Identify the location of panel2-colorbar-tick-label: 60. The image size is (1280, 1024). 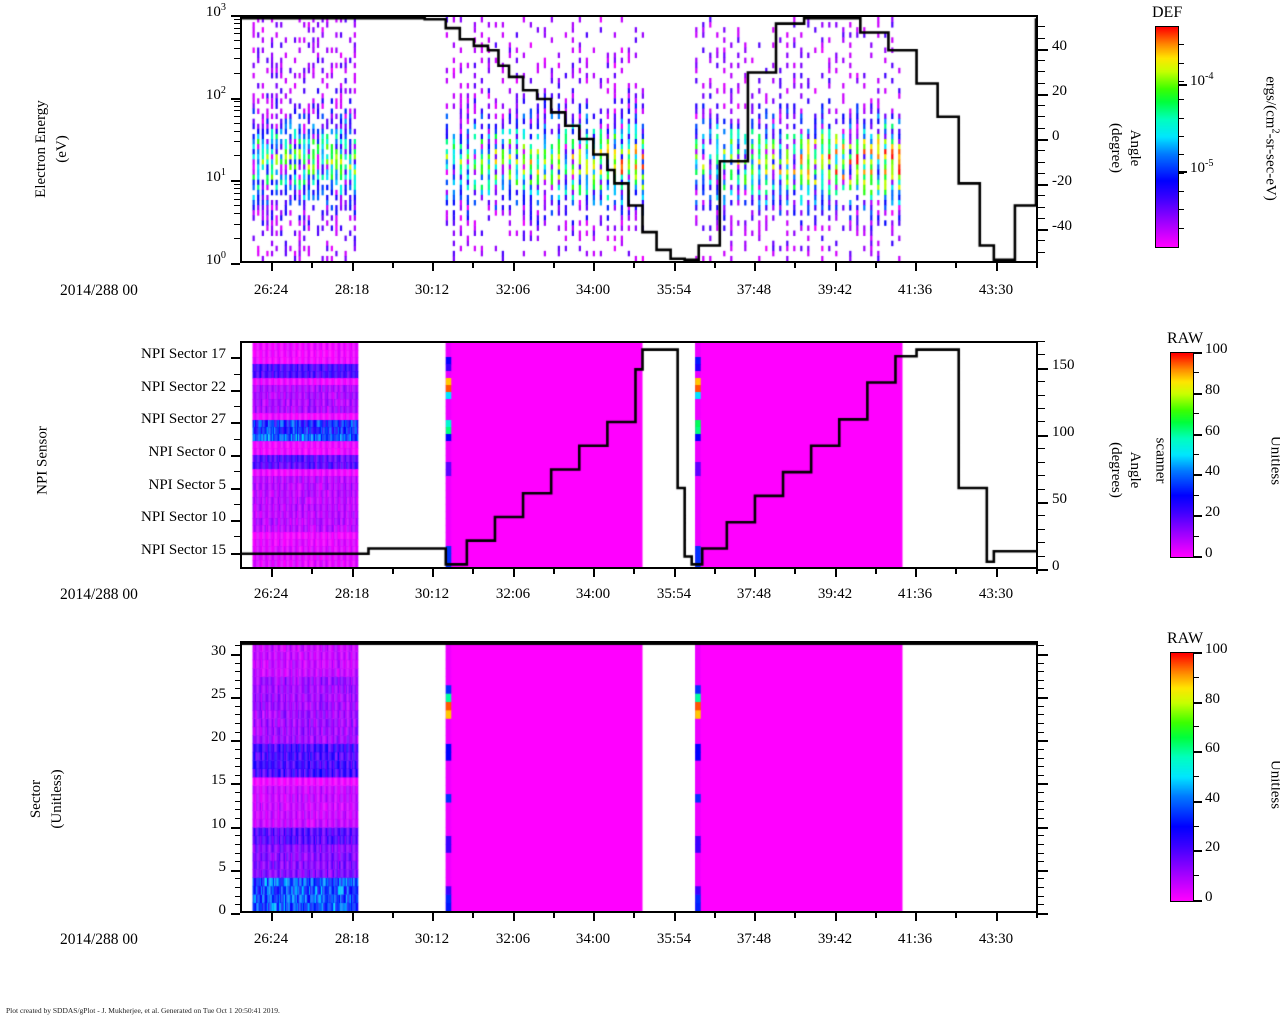
(1212, 431).